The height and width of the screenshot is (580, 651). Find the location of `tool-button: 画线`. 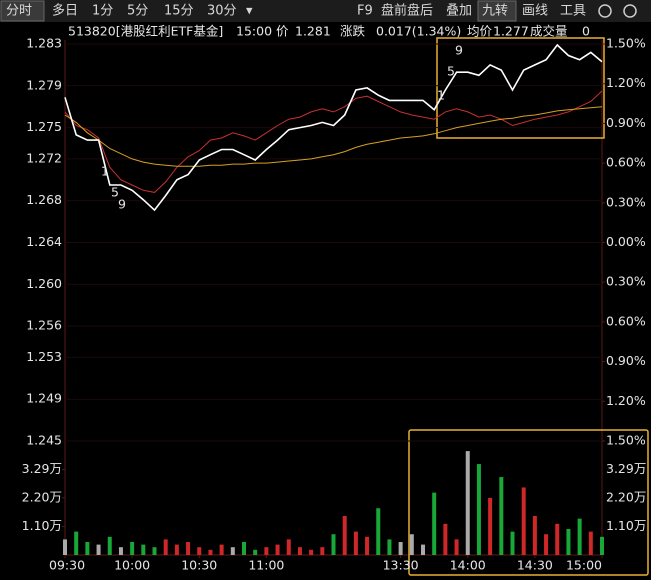

tool-button: 画线 is located at coordinates (535, 11).